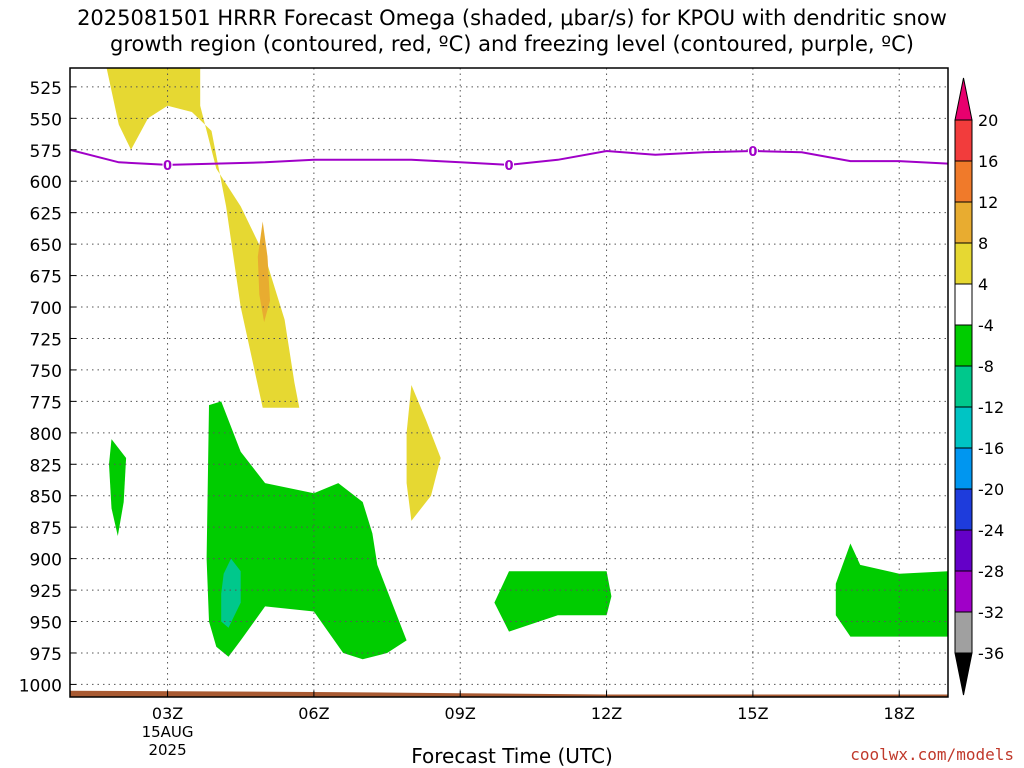 The width and height of the screenshot is (1024, 768). I want to click on x-tick-date-label: 2025, so click(167, 750).